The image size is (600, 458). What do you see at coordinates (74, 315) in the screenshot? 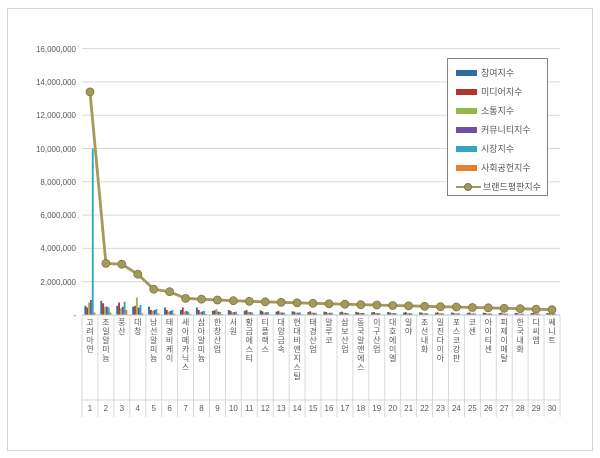
I see `y-tick-label: -` at bounding box center [74, 315].